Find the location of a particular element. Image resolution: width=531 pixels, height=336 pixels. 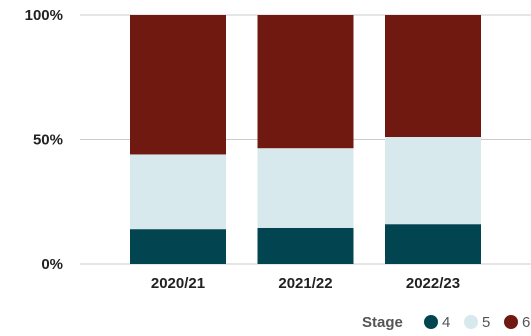

x-tick-label: 2022/23 is located at coordinates (433, 283).